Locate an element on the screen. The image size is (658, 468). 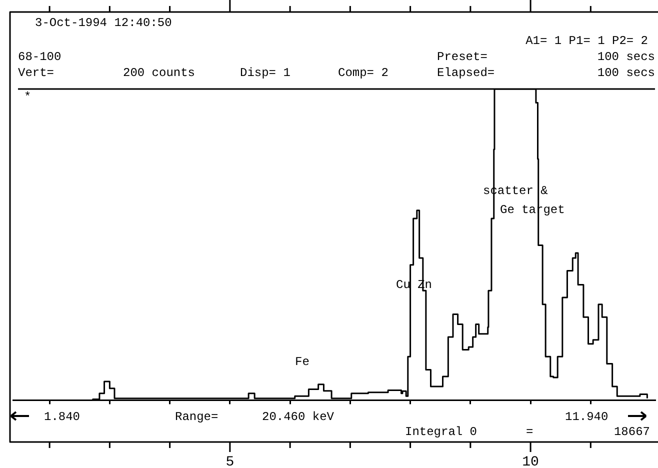
annotation: * is located at coordinates (28, 97).